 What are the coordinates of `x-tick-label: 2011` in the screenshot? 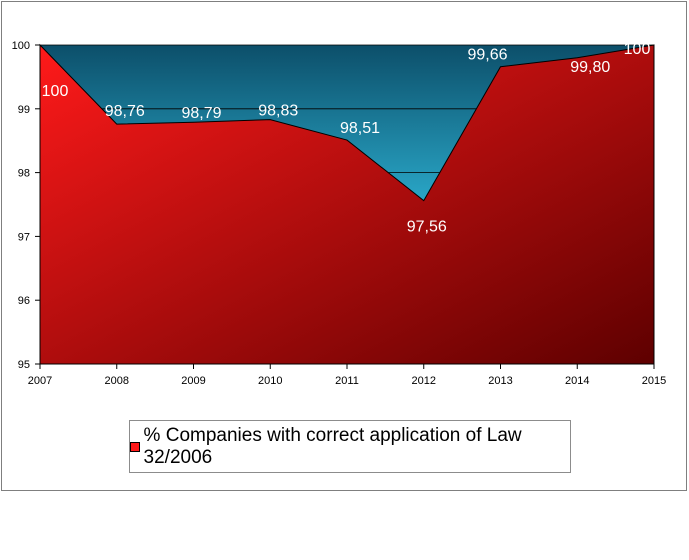 It's located at (347, 381).